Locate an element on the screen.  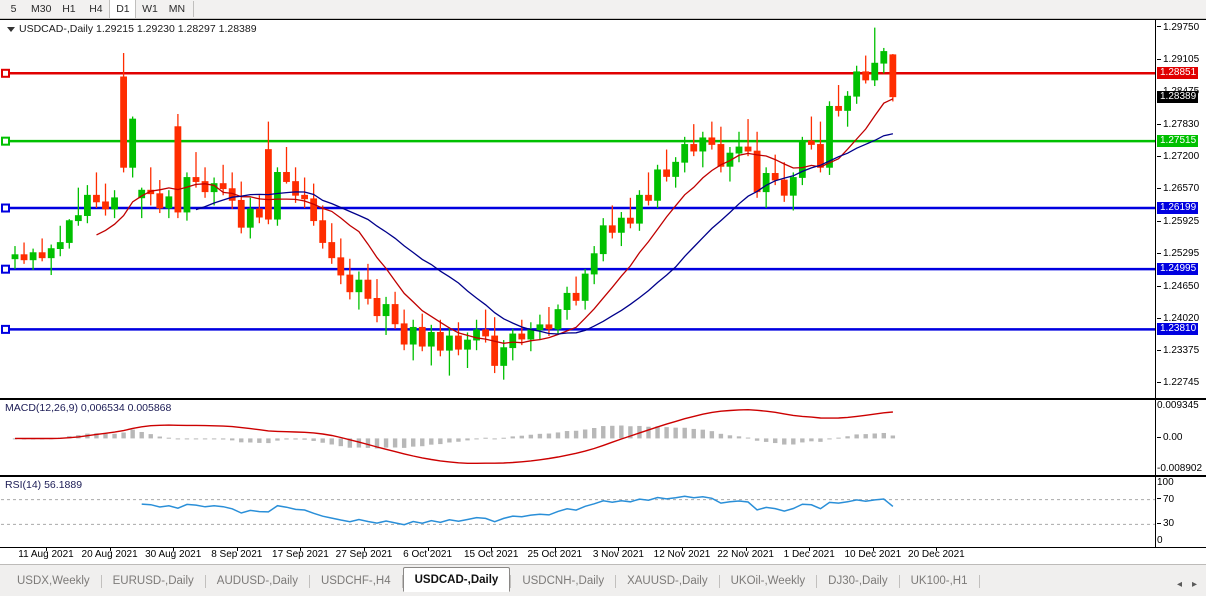
chart-tab-audusd-daily: AUDUSD-,Daily is located at coordinates (257, 580).